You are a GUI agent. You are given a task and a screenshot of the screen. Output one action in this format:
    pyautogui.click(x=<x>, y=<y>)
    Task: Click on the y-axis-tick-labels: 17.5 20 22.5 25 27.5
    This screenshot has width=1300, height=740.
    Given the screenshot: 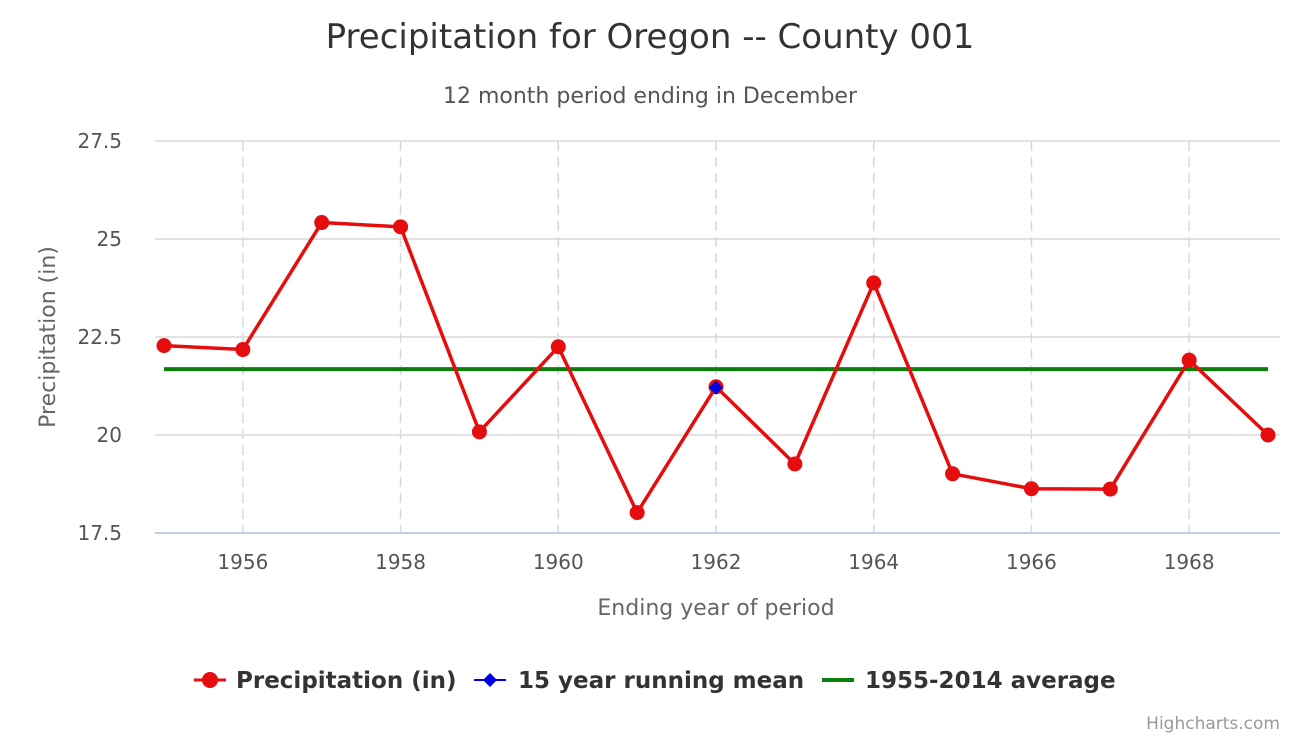 What is the action you would take?
    pyautogui.click(x=99, y=337)
    